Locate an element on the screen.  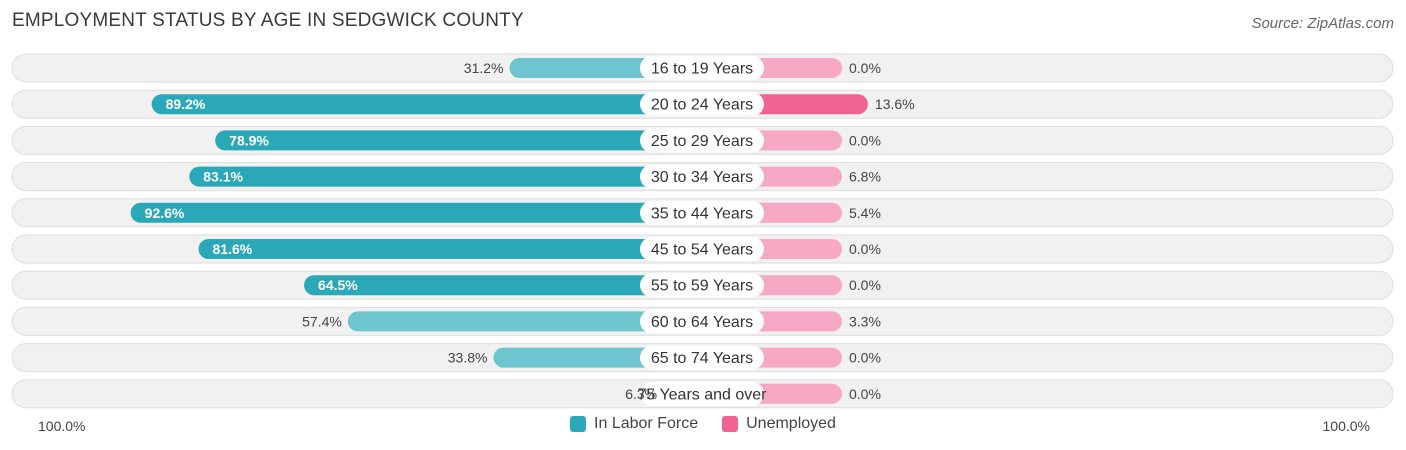
legend-item-labor-force: In Labor Force is located at coordinates (634, 424).